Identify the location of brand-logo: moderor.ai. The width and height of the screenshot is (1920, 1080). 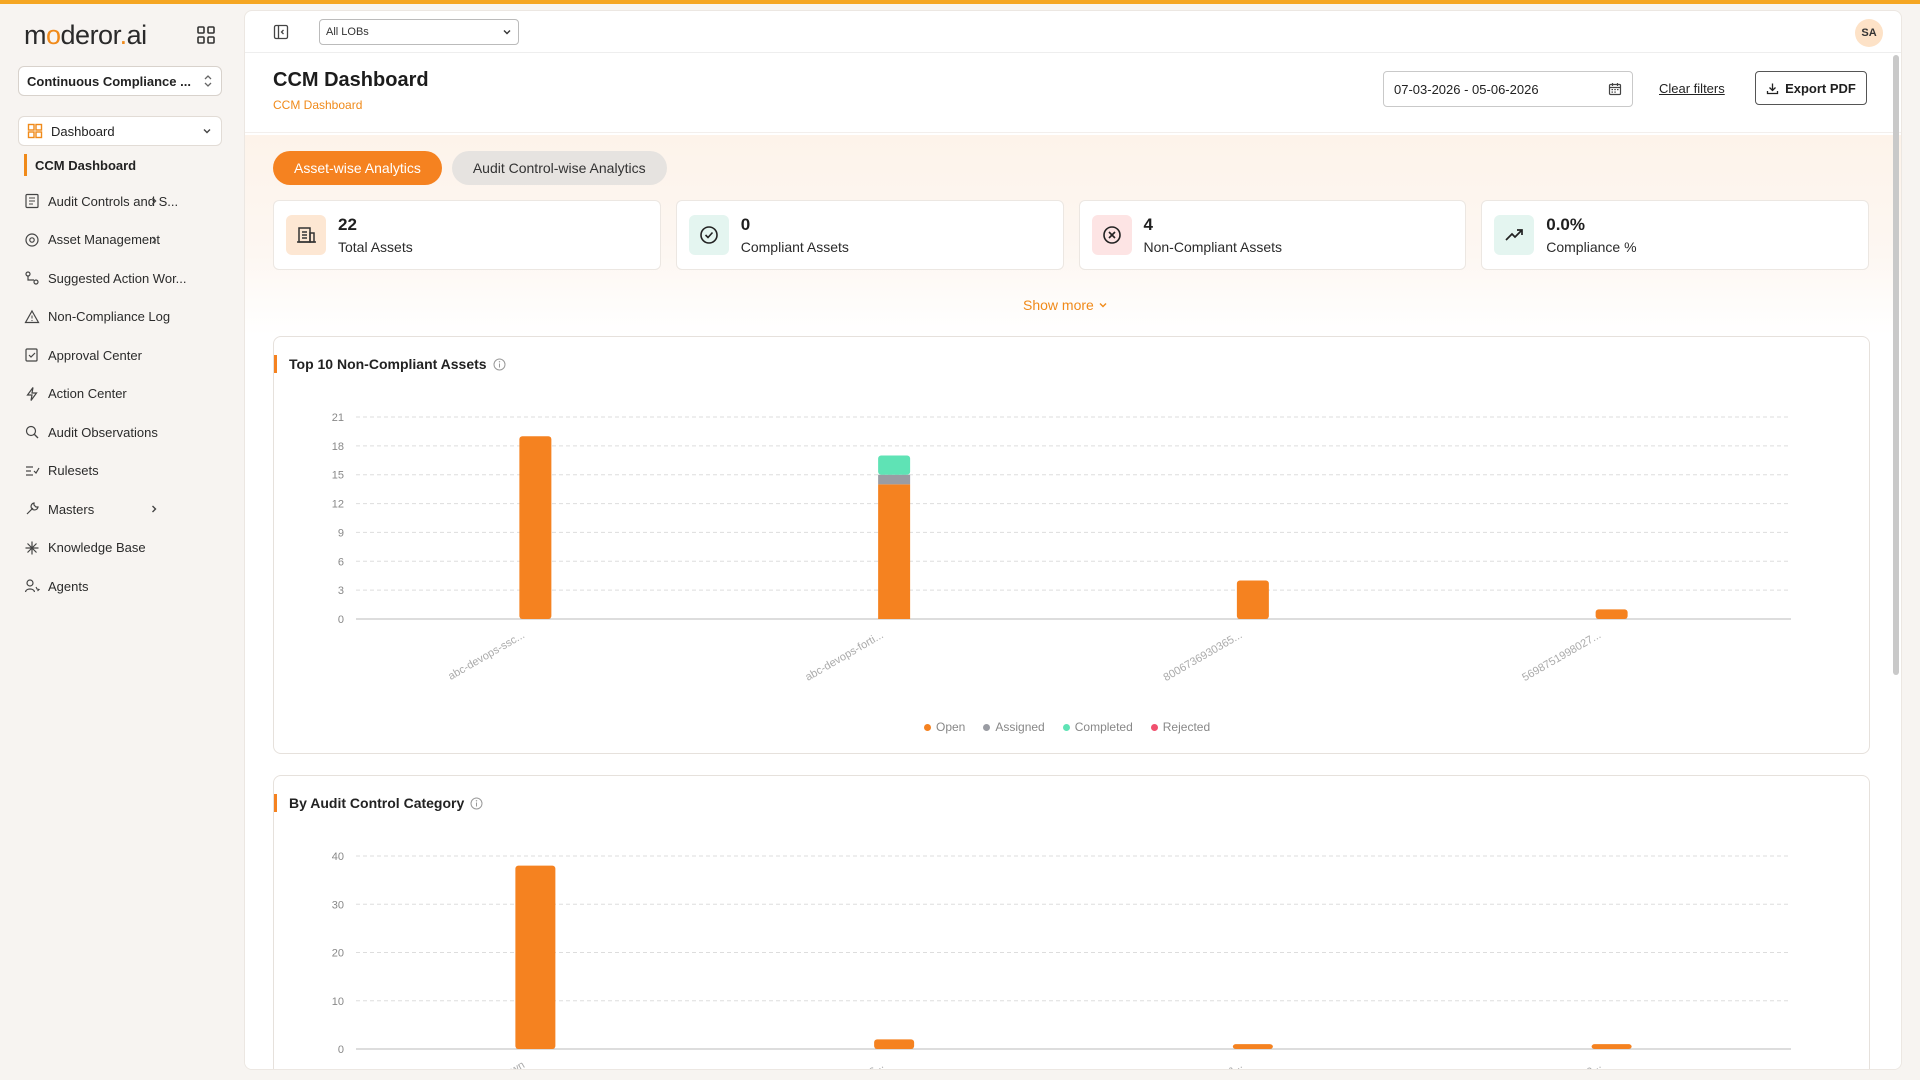
(85, 34).